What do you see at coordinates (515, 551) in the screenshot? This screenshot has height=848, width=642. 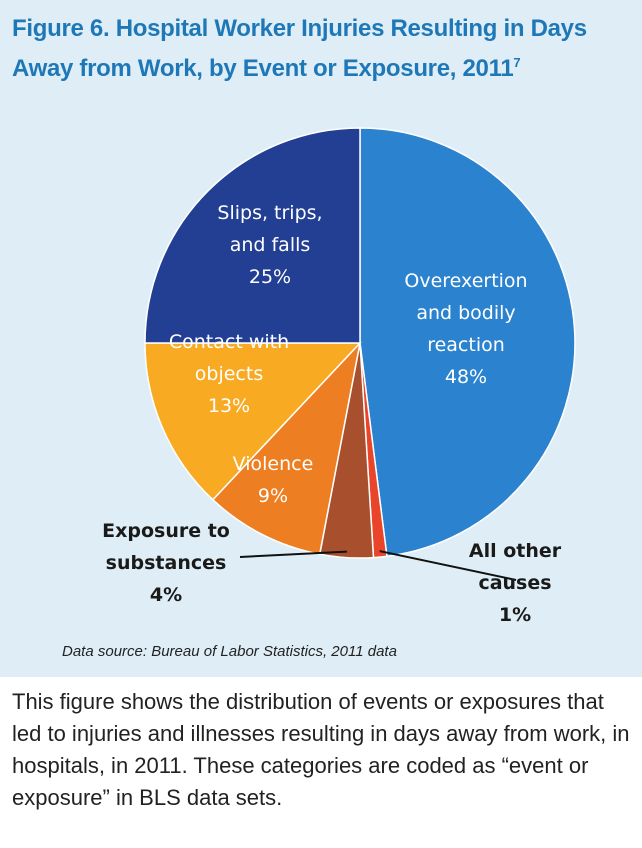 I see `slice-name-label: All other` at bounding box center [515, 551].